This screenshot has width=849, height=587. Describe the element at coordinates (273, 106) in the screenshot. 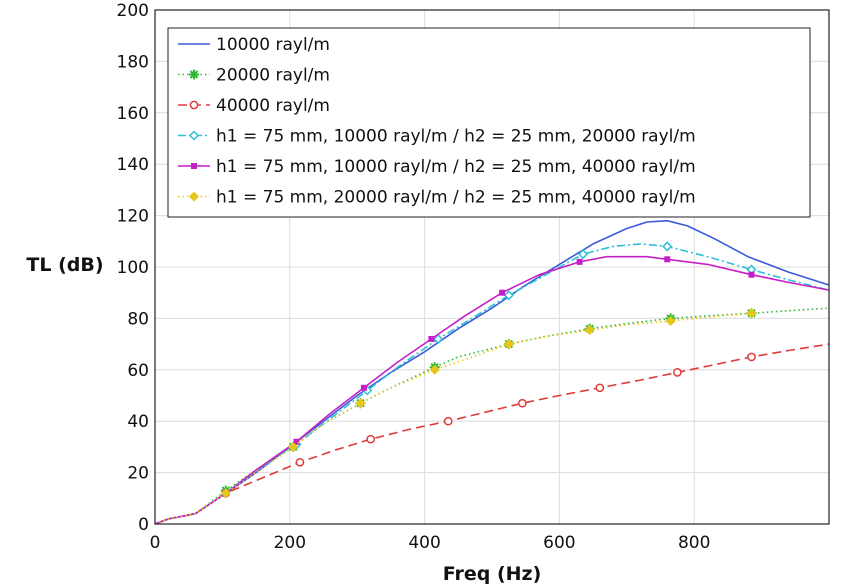

I see `legend-label: 40000 rayl/m` at that location.